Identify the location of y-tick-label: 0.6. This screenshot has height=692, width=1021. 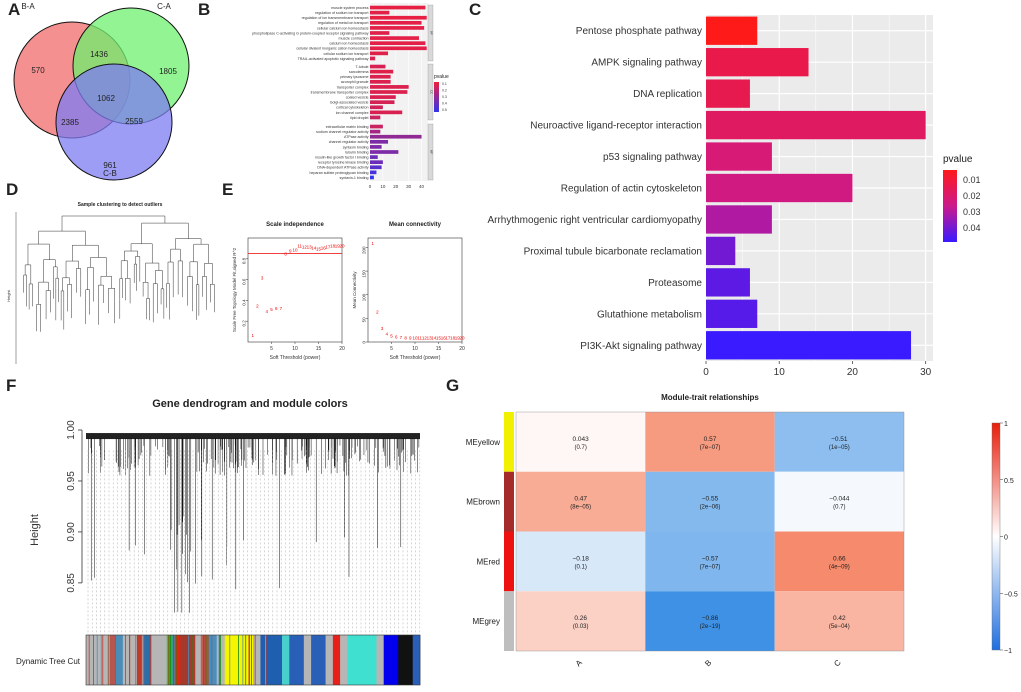
(244, 281).